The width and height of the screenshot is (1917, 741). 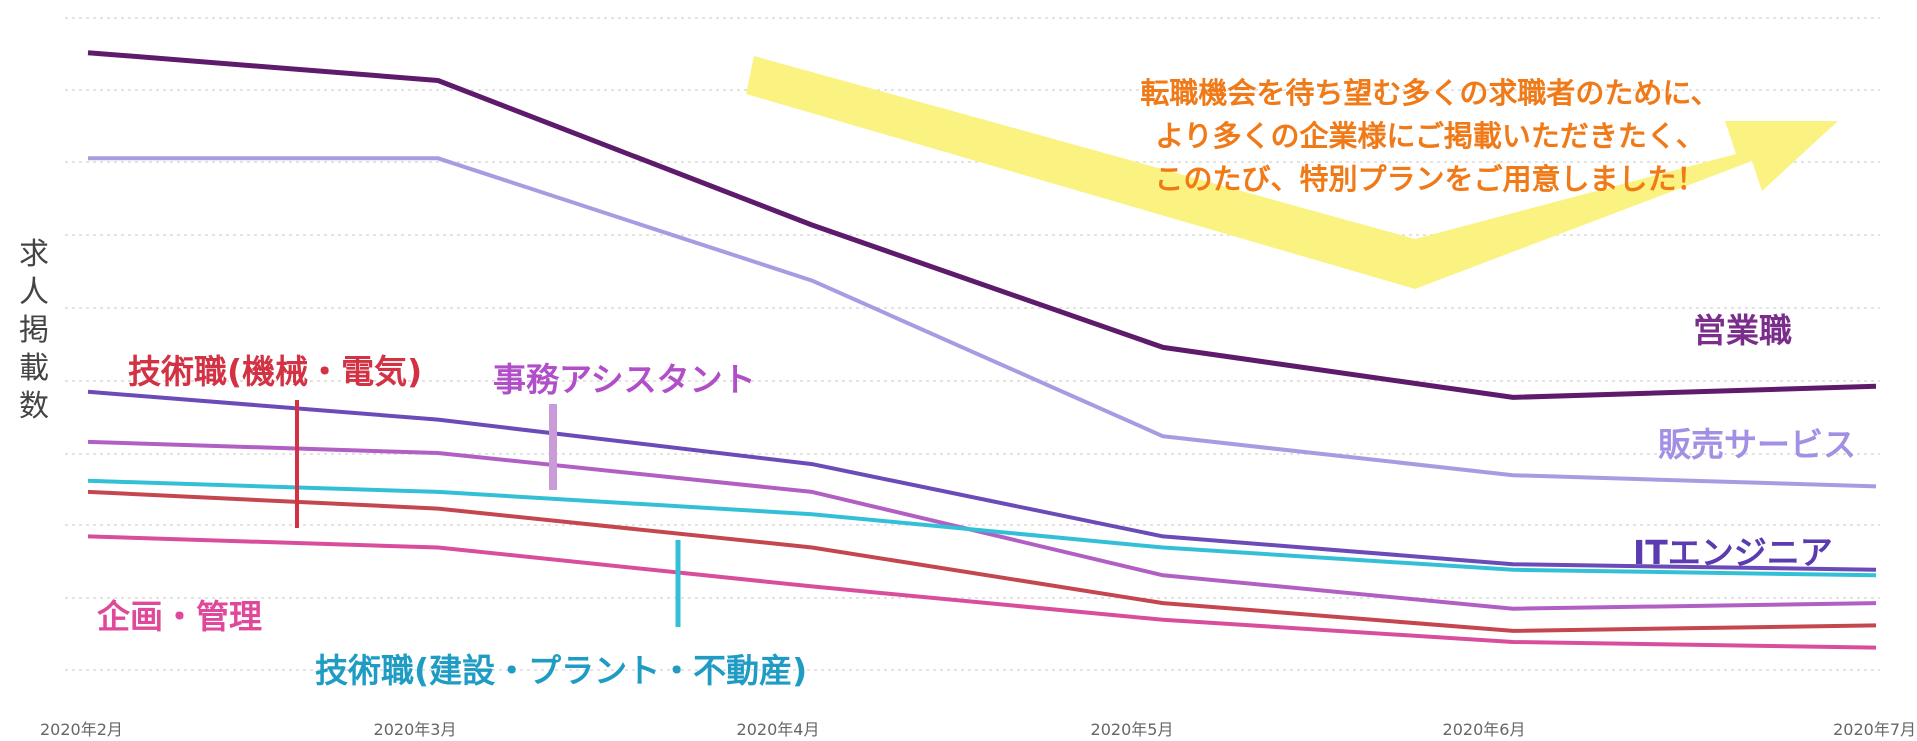 What do you see at coordinates (561, 670) in the screenshot?
I see `series-label-construction: 技術職(建設・プラント・不動産)` at bounding box center [561, 670].